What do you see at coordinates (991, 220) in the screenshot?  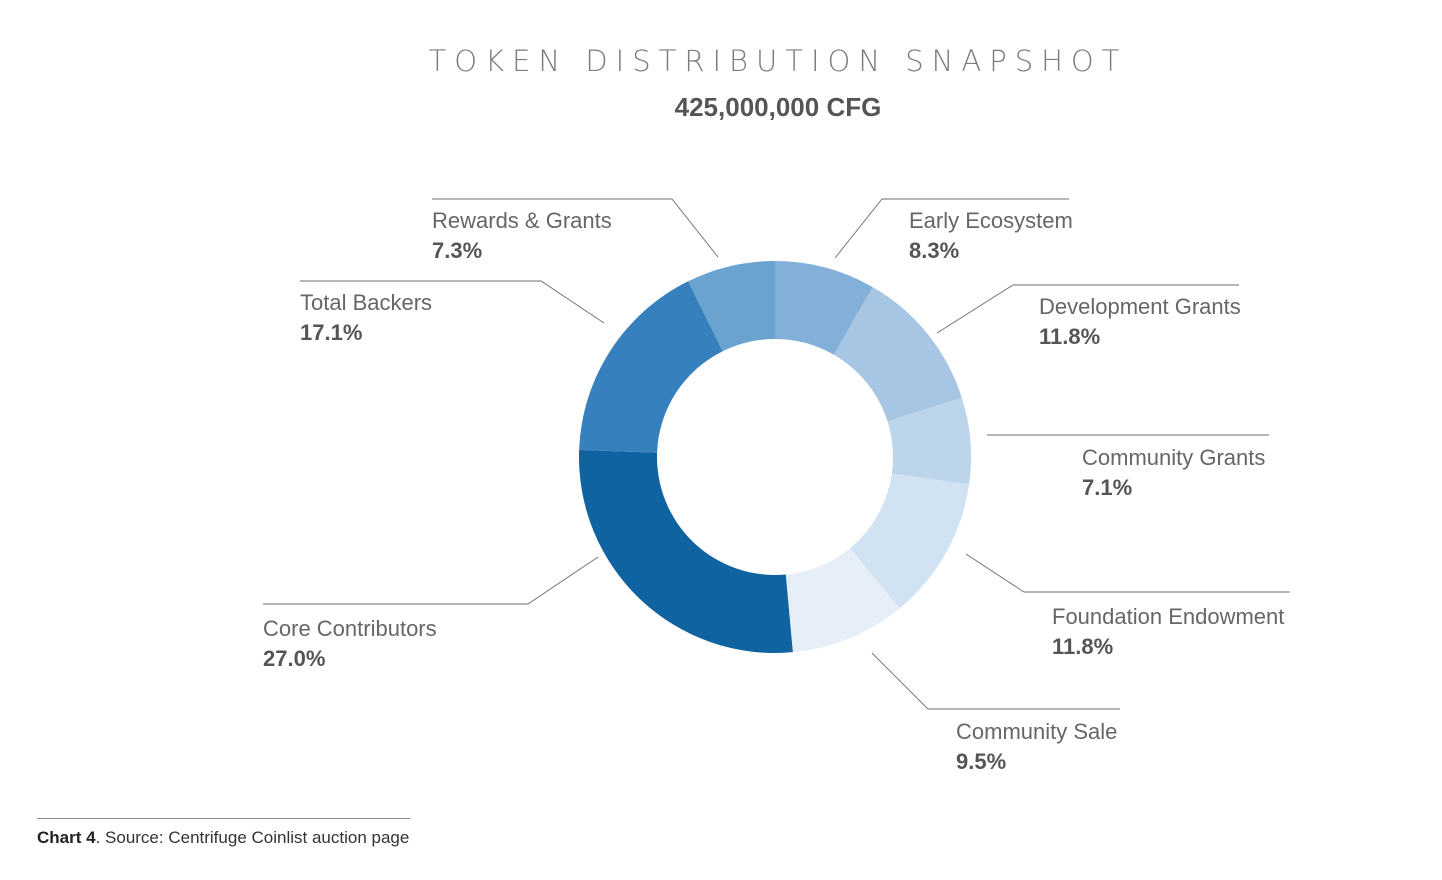 I see `label-early-ecosystem: Early Ecosystem` at bounding box center [991, 220].